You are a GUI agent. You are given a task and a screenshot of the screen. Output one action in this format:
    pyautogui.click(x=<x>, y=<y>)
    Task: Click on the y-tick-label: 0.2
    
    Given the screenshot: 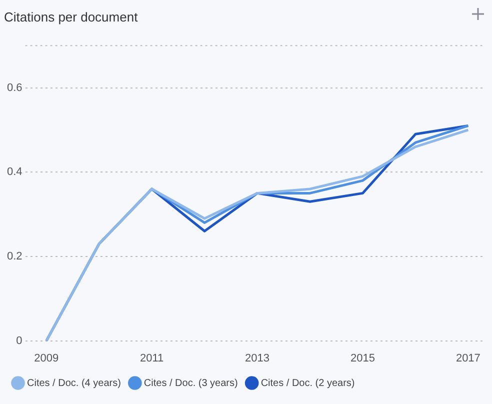 What is the action you would take?
    pyautogui.click(x=14, y=256)
    